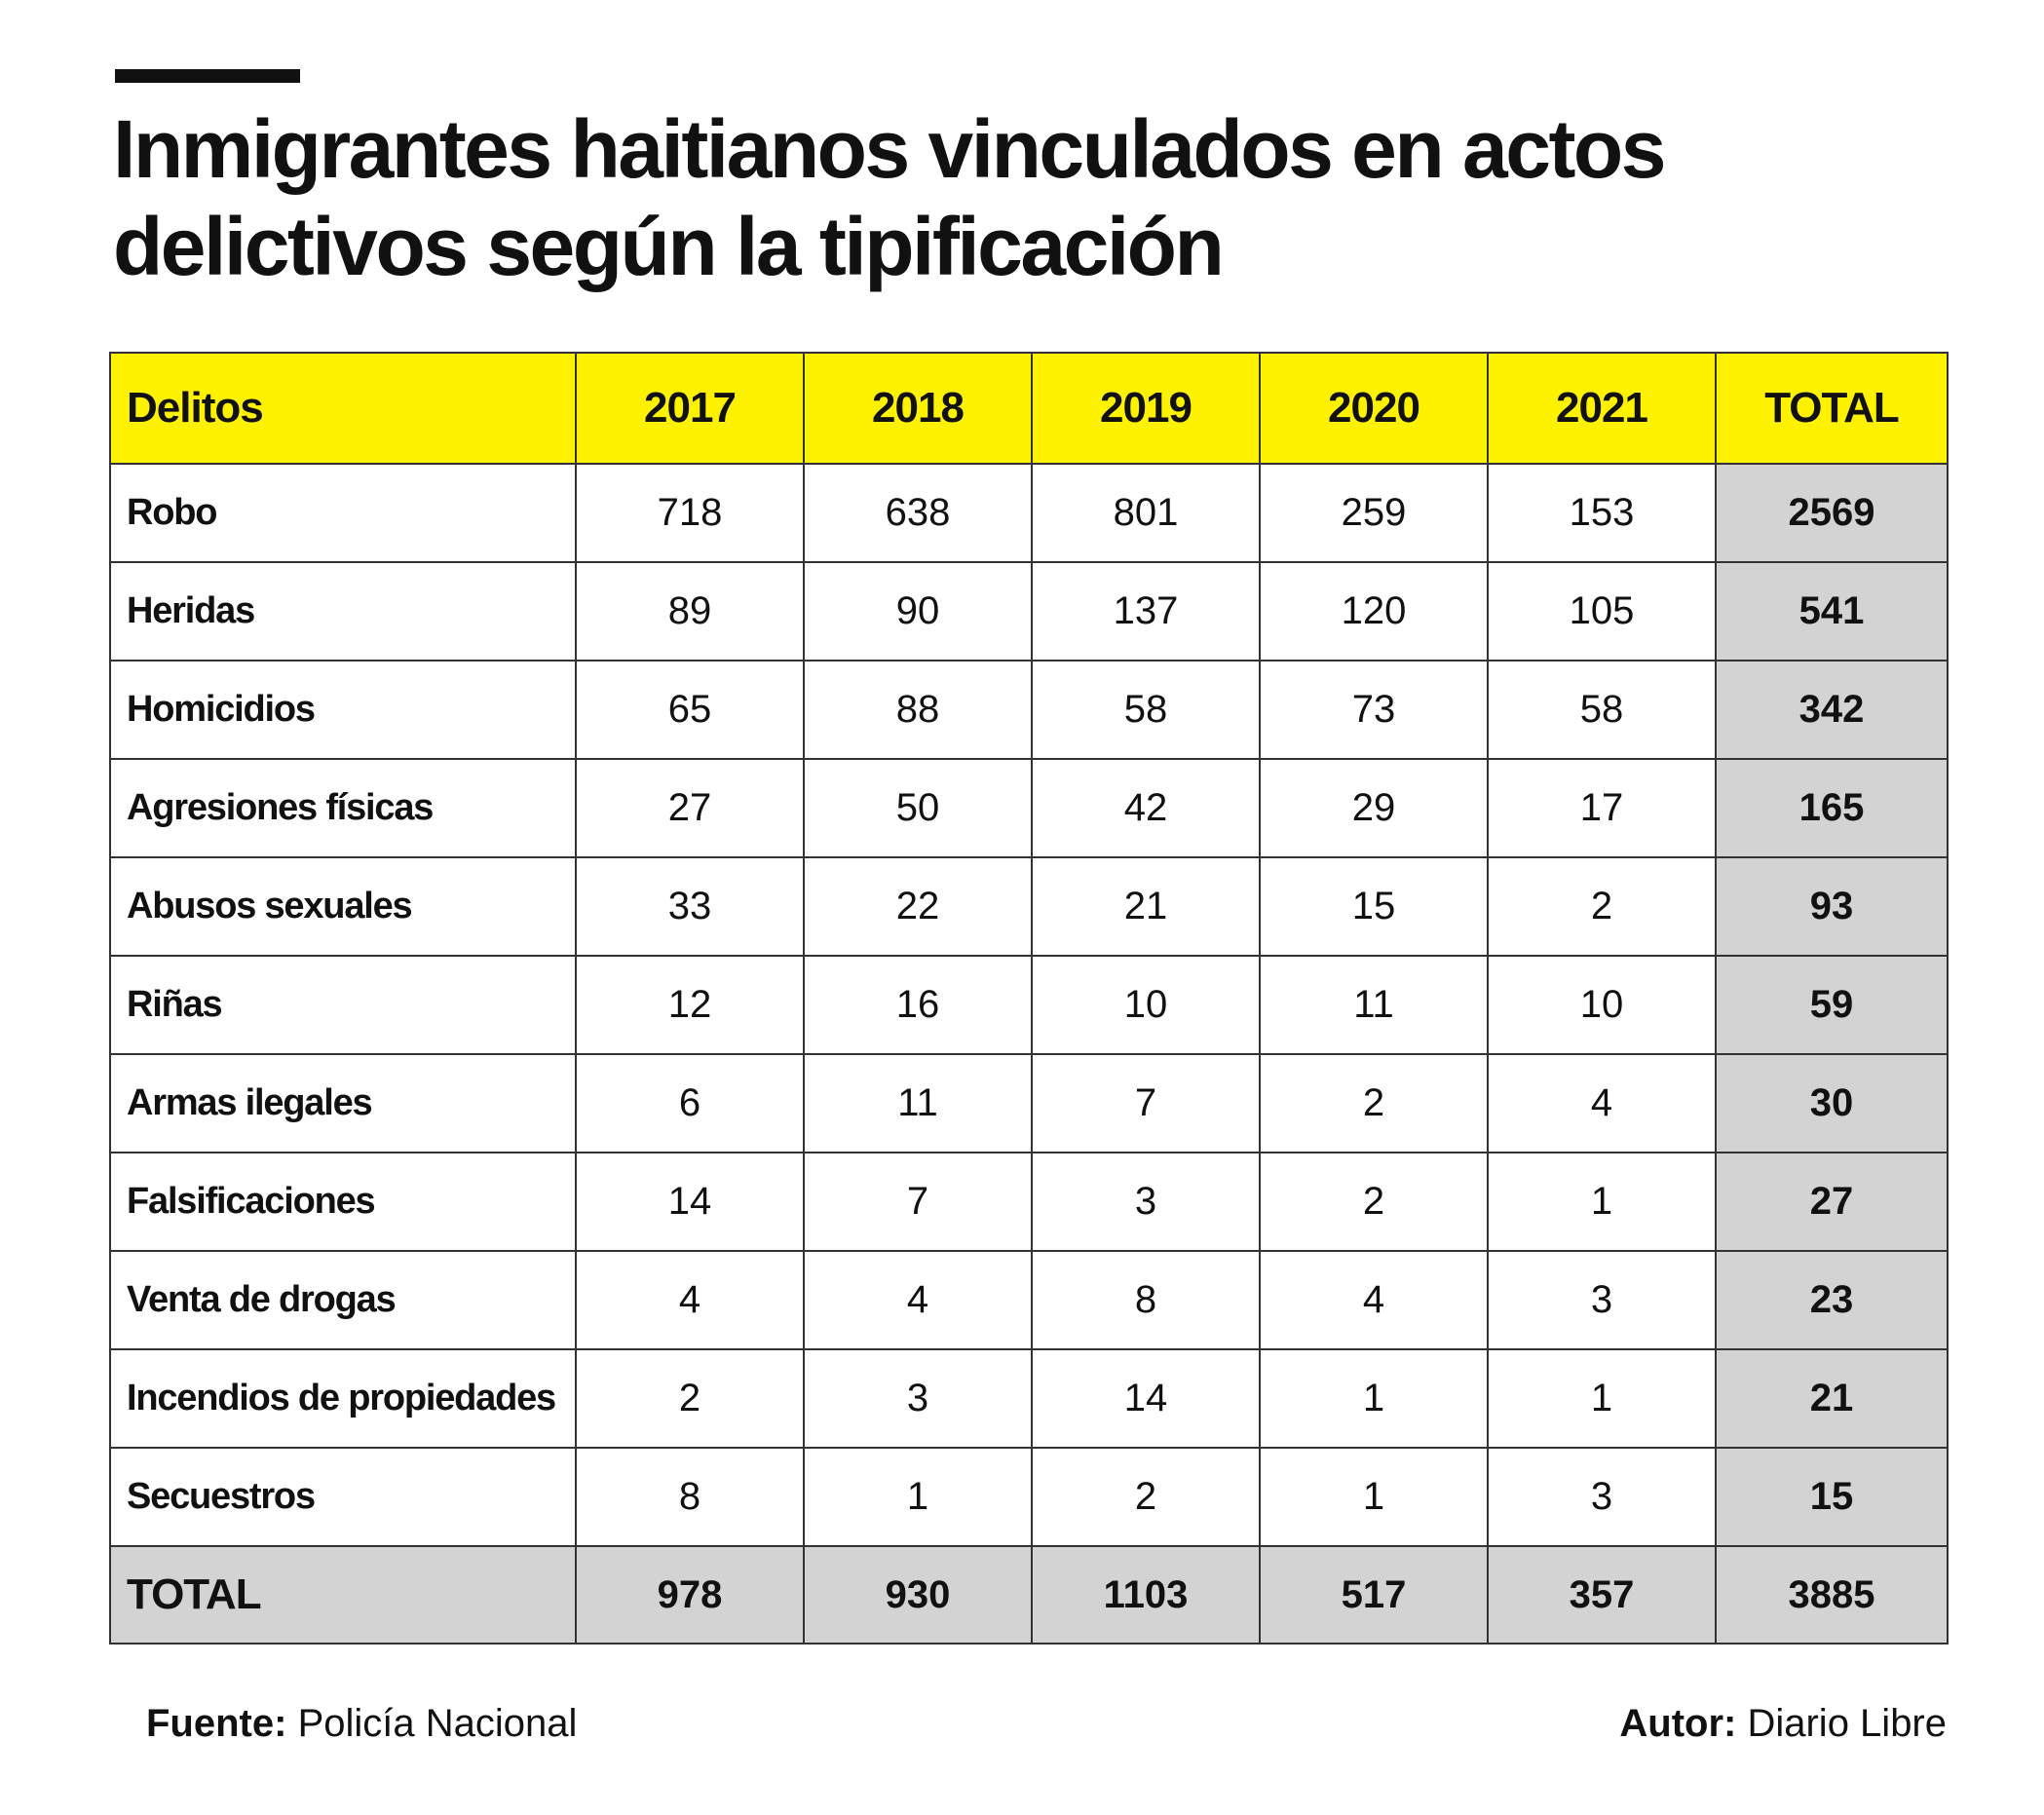 The image size is (2044, 1815). Describe the element at coordinates (690, 710) in the screenshot. I see `cell-value: 65` at that location.